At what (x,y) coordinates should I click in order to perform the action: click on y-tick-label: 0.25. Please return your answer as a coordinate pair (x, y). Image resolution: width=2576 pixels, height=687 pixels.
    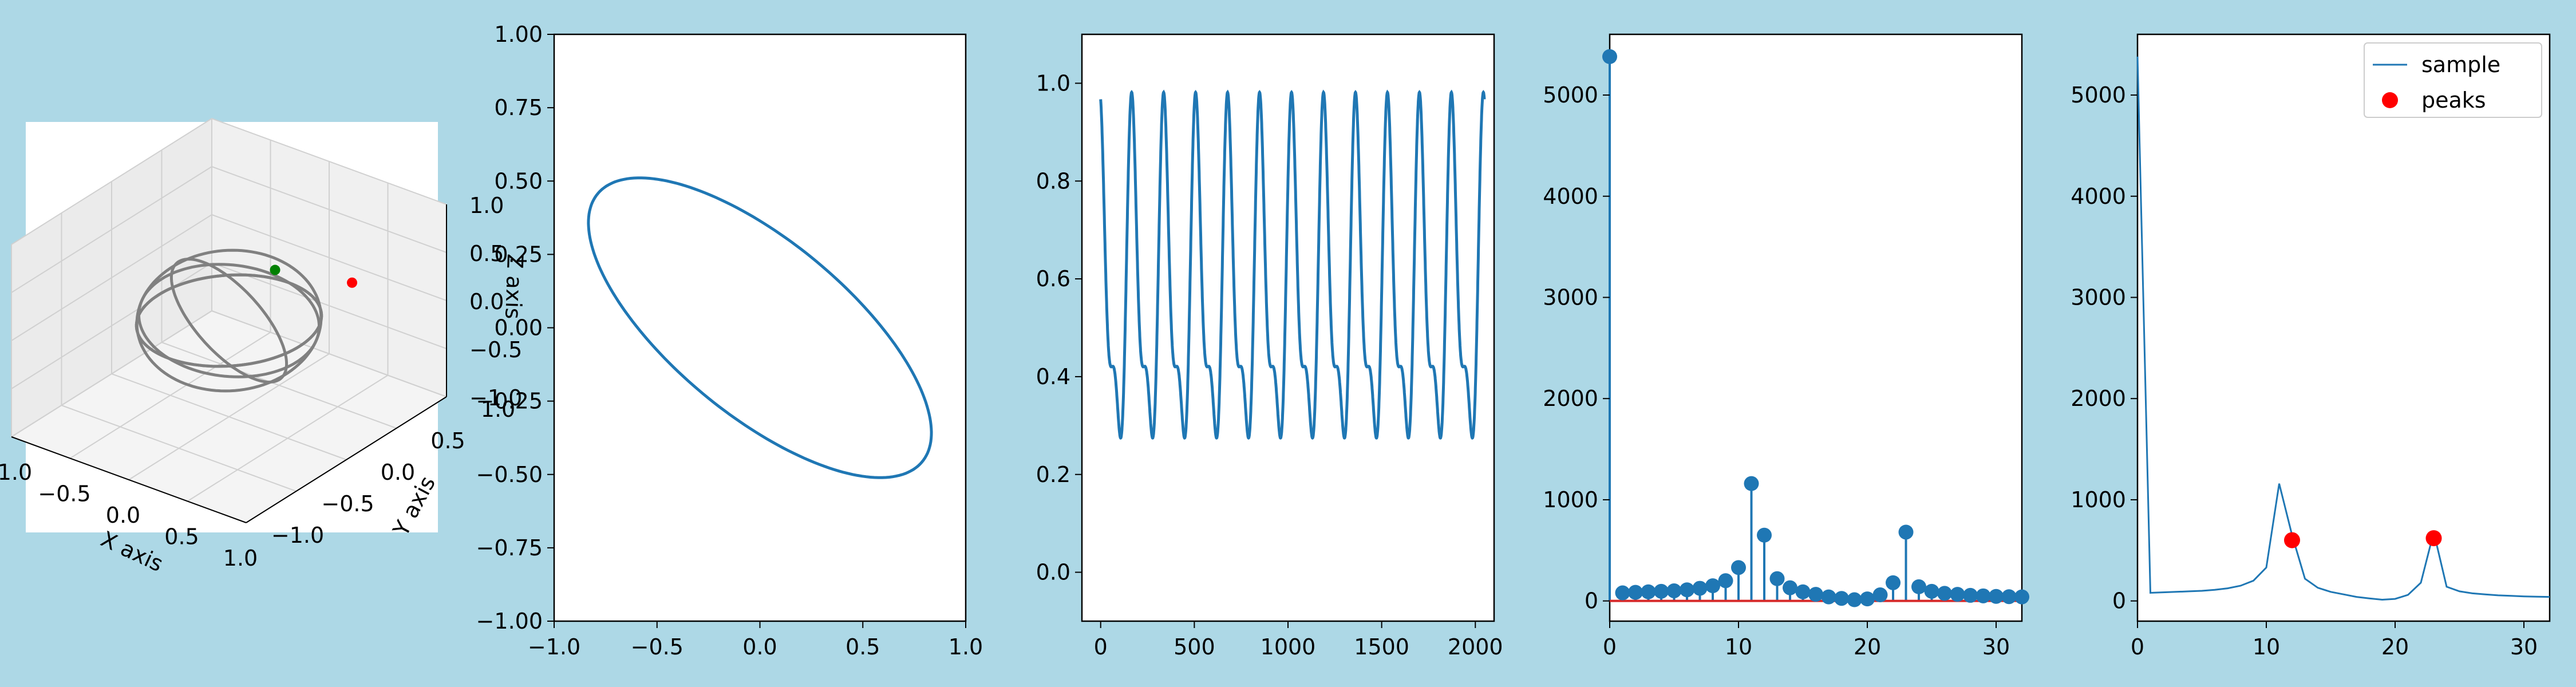
    Looking at the image, I should click on (518, 255).